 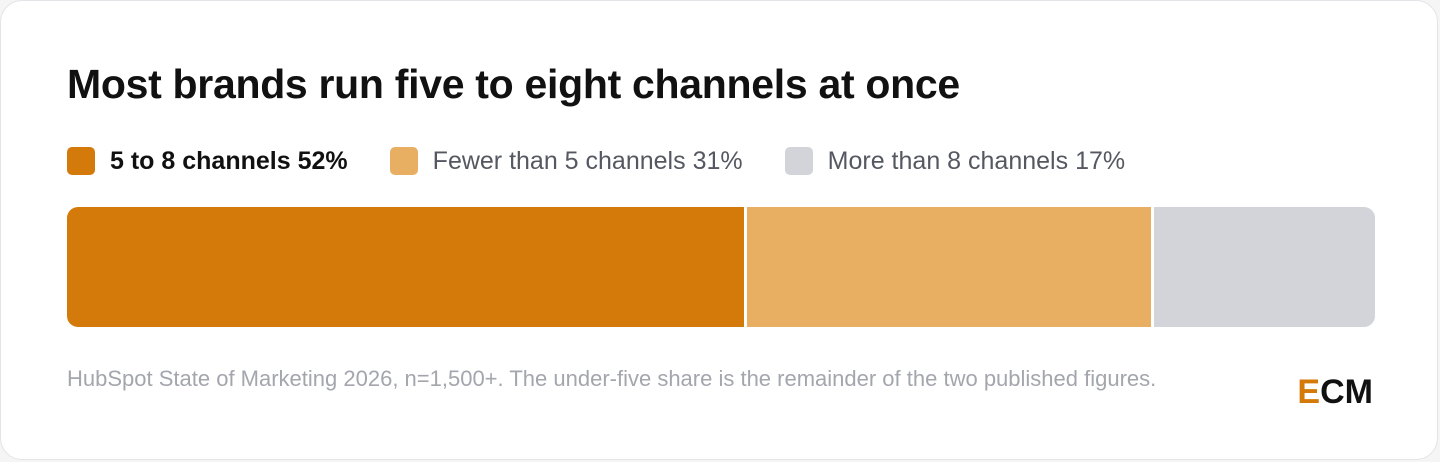 I want to click on legend-value: 31%, so click(x=717, y=160).